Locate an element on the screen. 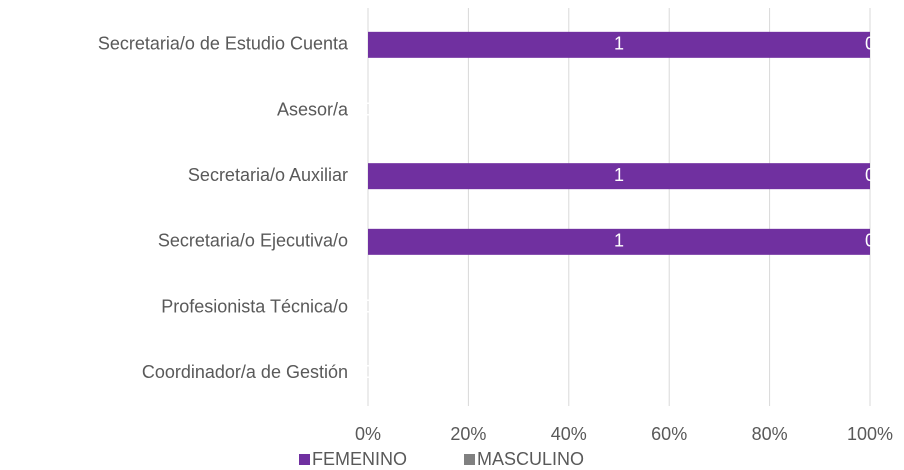  legend-label: MASCULINO is located at coordinates (530, 459).